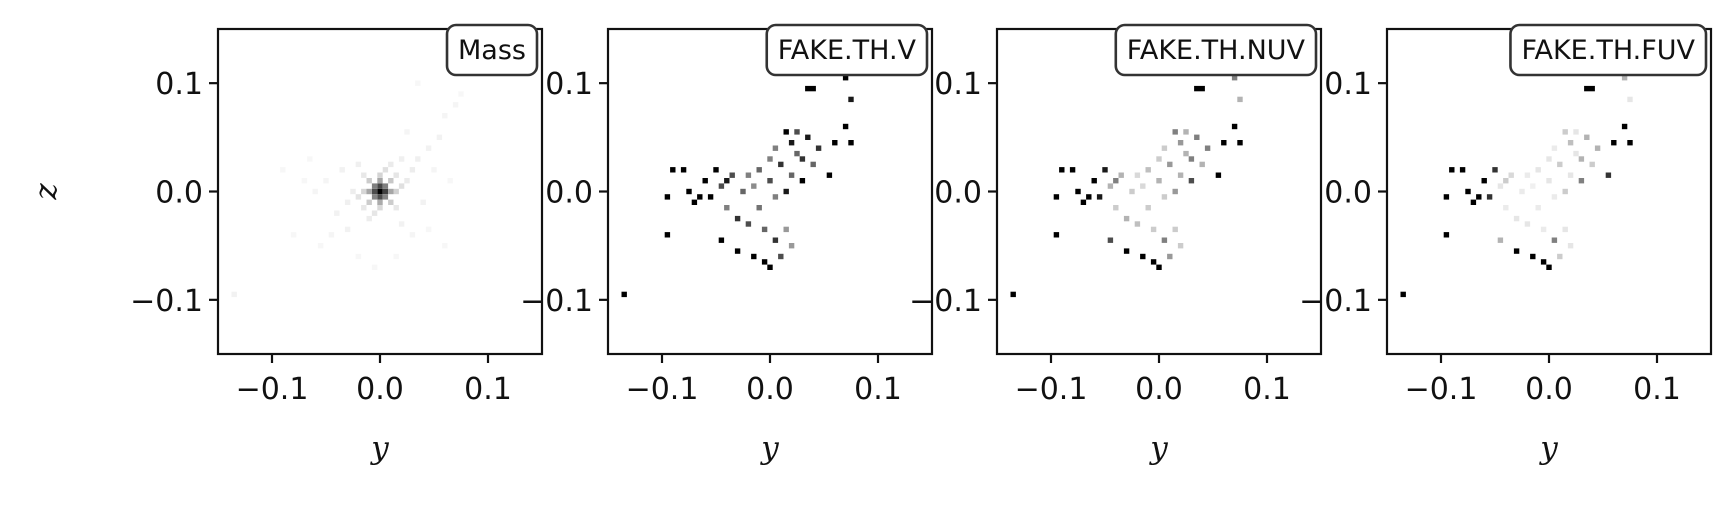 The image size is (1734, 509). Describe the element at coordinates (1348, 193) in the screenshot. I see `y-tick-label: 0.0` at that location.